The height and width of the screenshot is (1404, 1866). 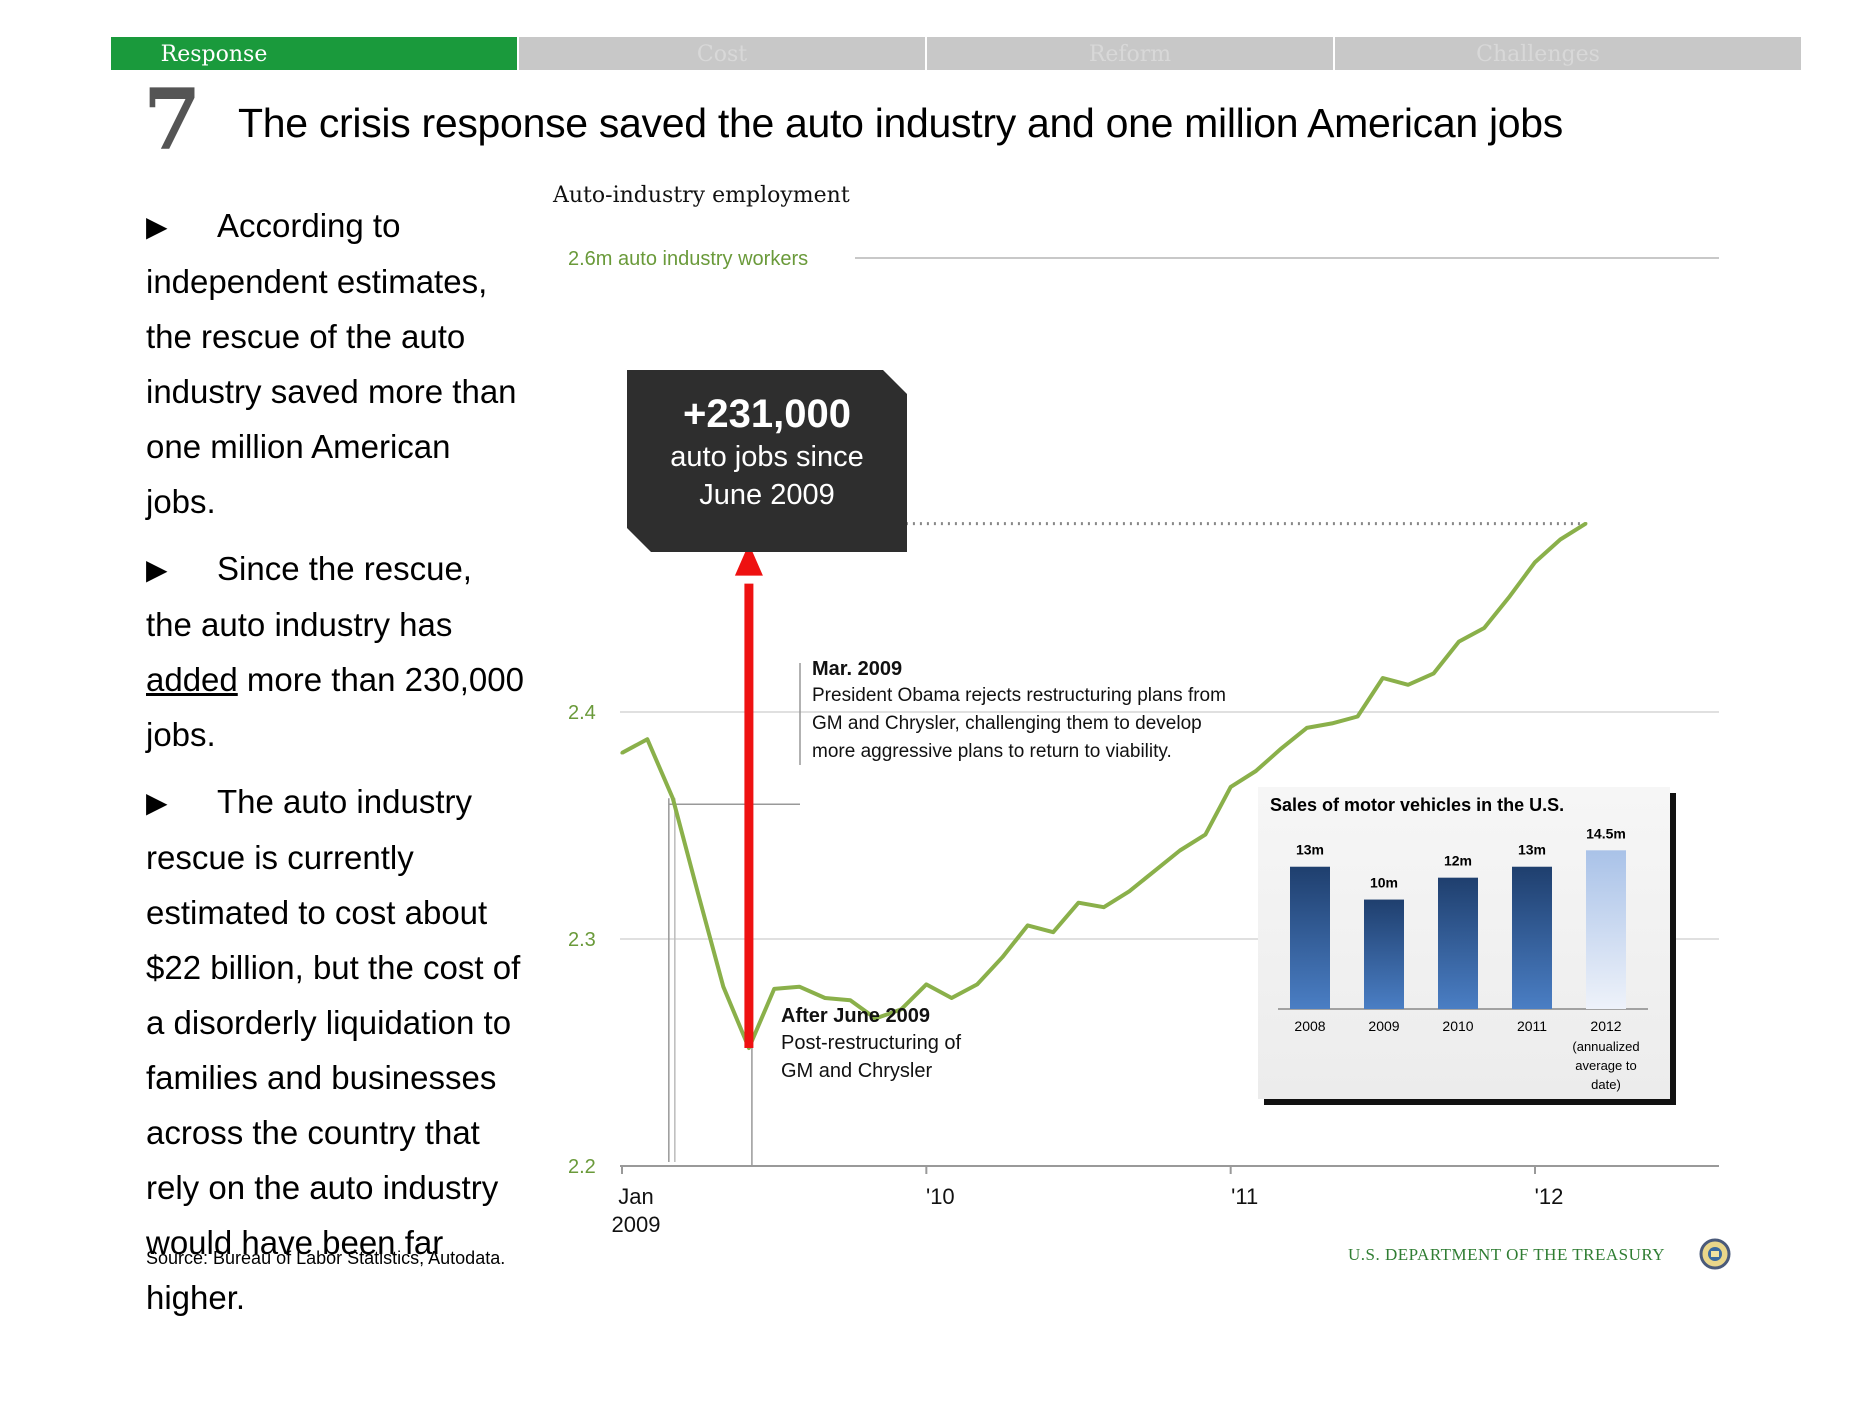 I want to click on inset-category-label: 2010, so click(x=1457, y=1026).